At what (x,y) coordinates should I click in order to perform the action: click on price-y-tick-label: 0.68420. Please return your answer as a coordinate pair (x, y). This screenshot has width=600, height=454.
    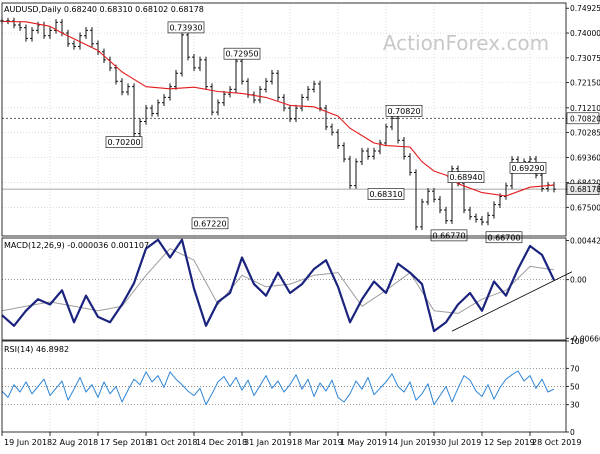
    Looking at the image, I should click on (585, 183).